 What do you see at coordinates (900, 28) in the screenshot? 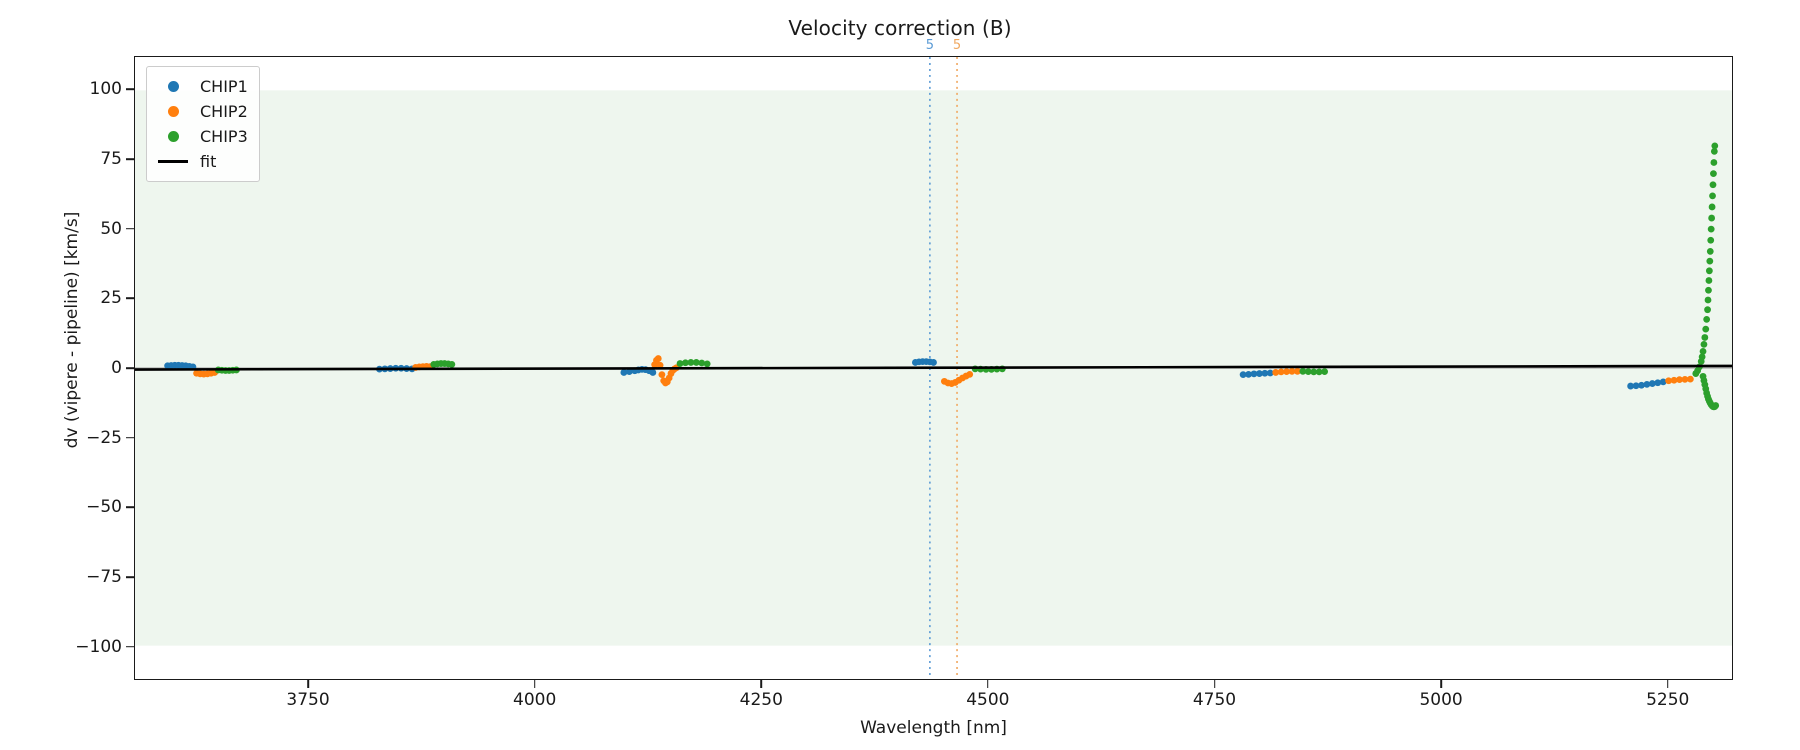
I see `chart-title: Velocity correction (B)` at bounding box center [900, 28].